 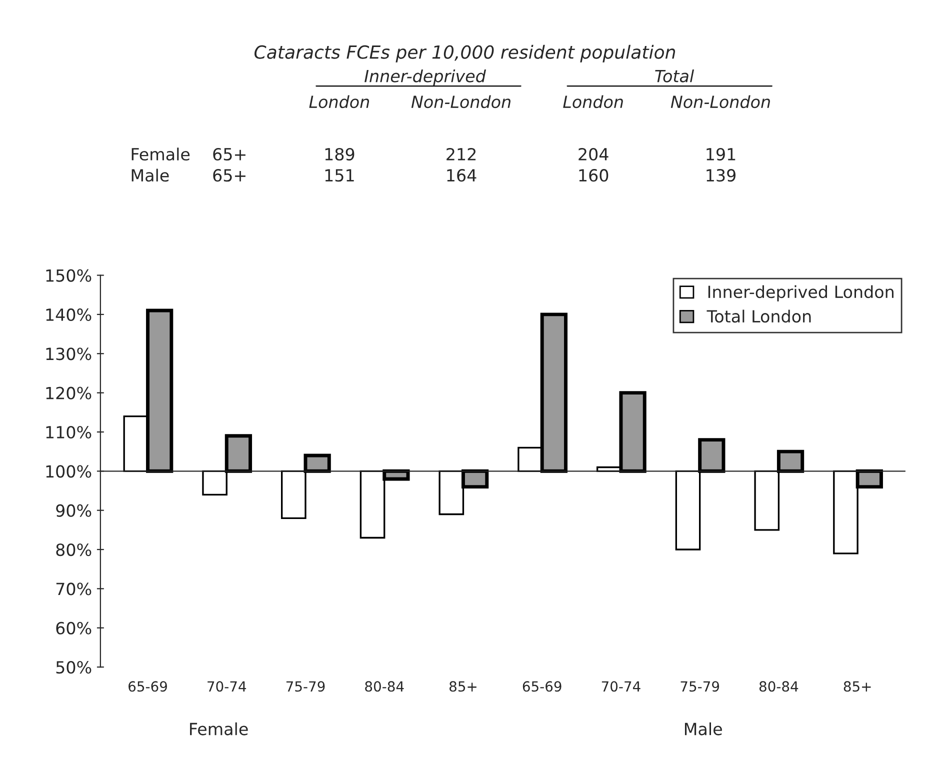 I want to click on text: 189, so click(x=339, y=154).